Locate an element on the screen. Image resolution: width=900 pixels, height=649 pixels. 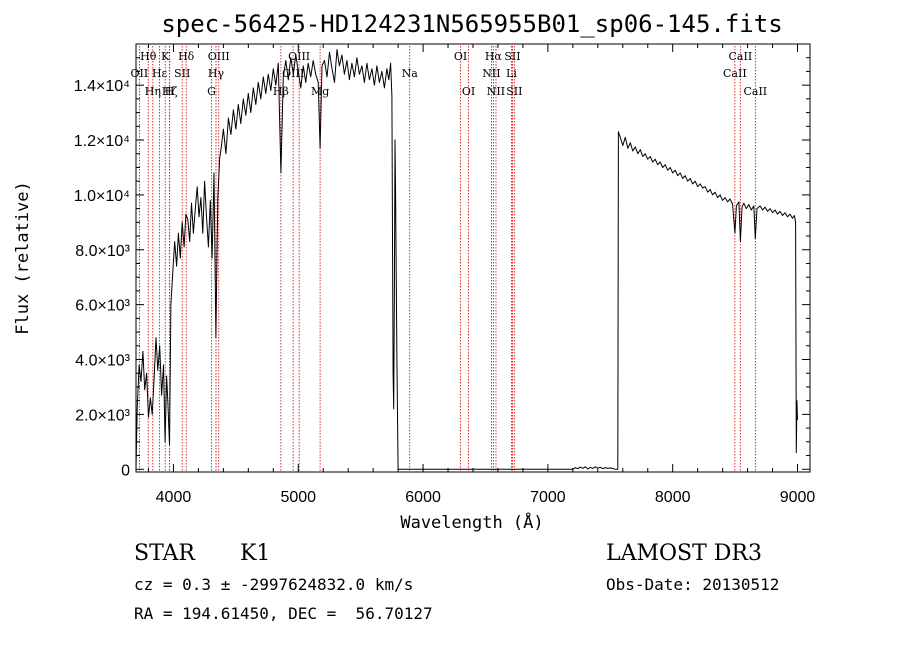
x-tick-label: 5000 is located at coordinates (298, 497).